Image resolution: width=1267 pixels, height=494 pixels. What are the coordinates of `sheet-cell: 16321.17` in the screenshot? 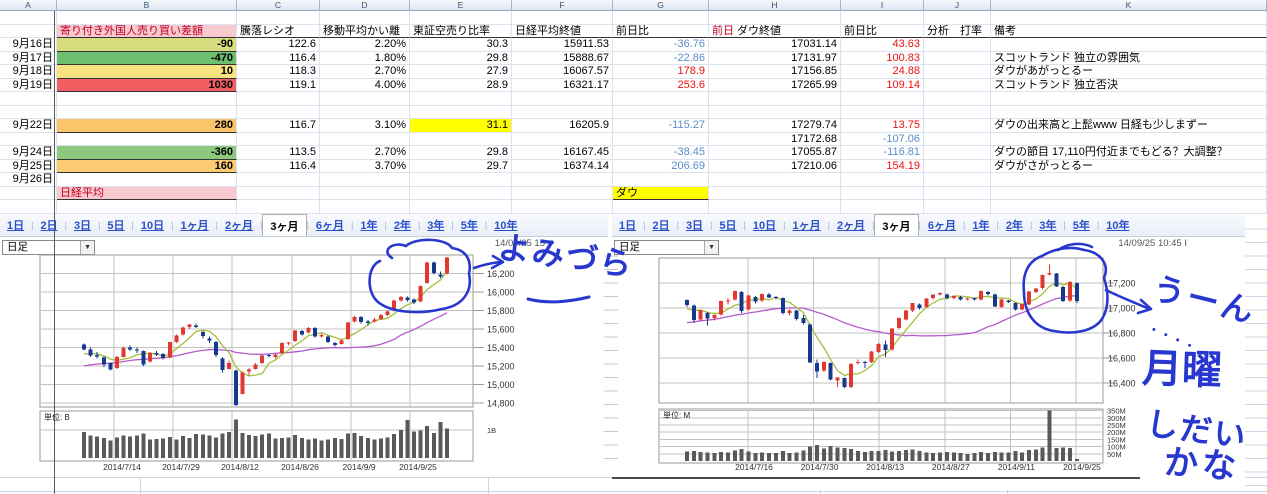 It's located at (562, 85).